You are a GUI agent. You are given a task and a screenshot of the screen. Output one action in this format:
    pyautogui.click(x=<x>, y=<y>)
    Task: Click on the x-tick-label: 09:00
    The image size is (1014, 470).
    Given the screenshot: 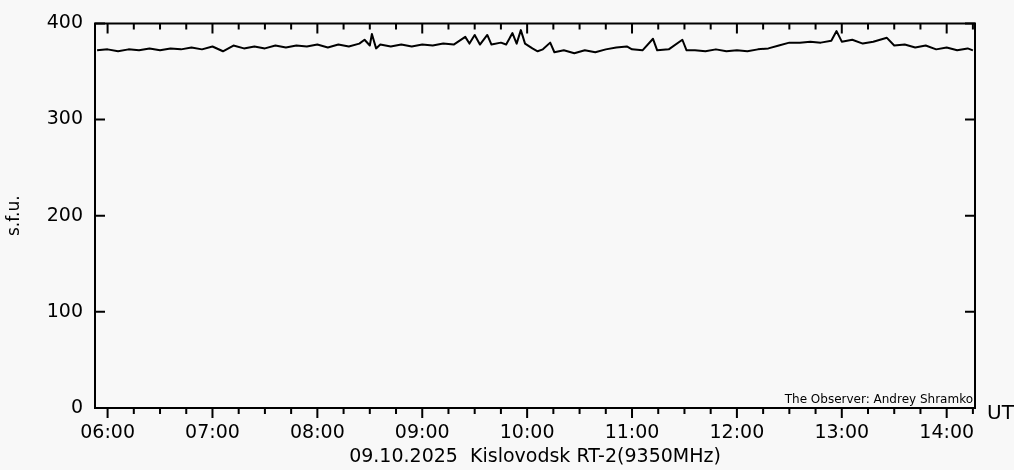 What is the action you would take?
    pyautogui.click(x=422, y=431)
    